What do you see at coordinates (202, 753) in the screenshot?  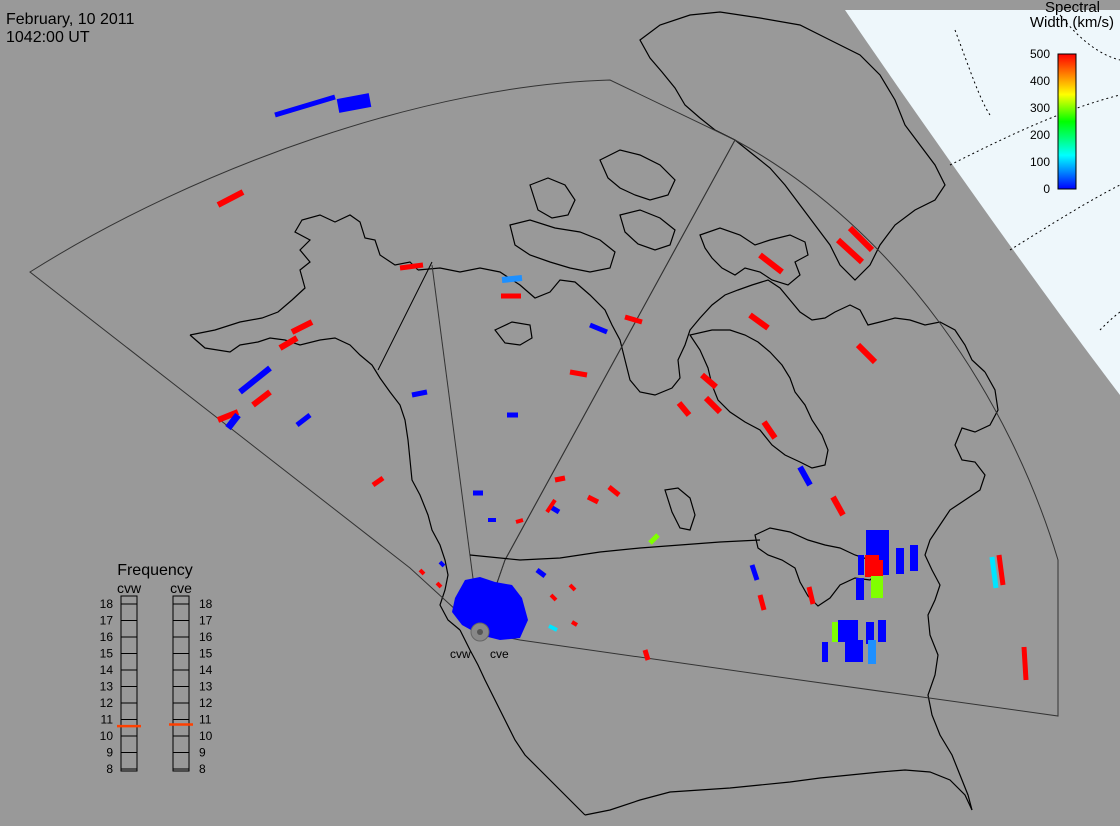 I see `frequency-label: 9` at bounding box center [202, 753].